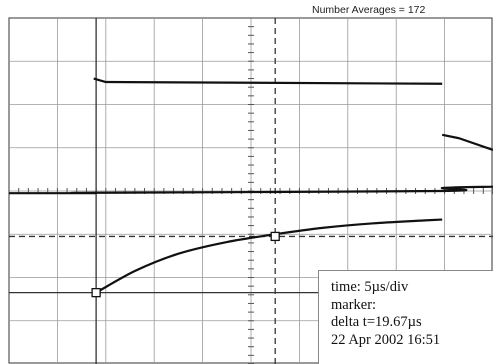 This screenshot has height=364, width=493. I want to click on marker-label: marker:, so click(354, 304).